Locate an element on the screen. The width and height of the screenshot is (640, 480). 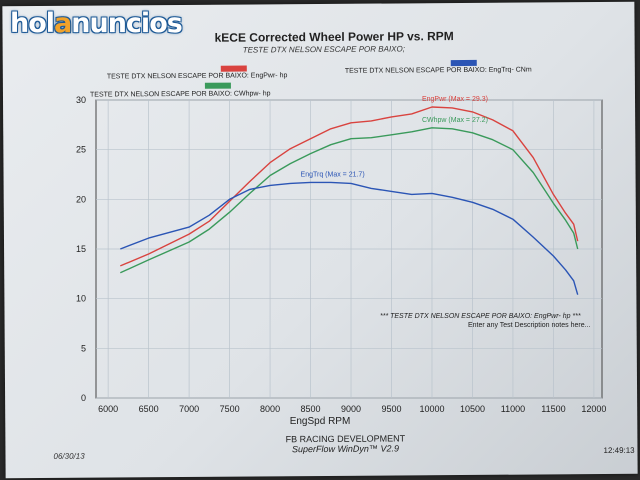
x-tick-label-11: 11500 is located at coordinates (553, 409).